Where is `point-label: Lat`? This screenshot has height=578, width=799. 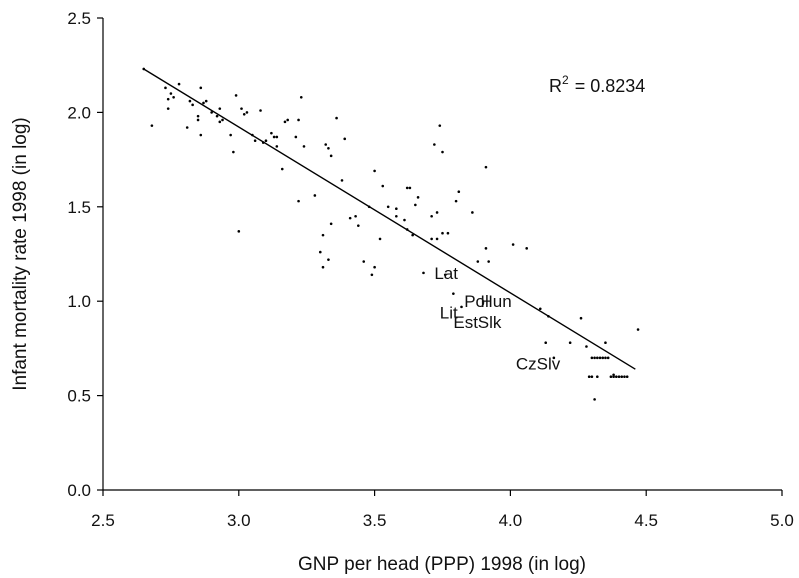 point-label: Lat is located at coordinates (446, 273).